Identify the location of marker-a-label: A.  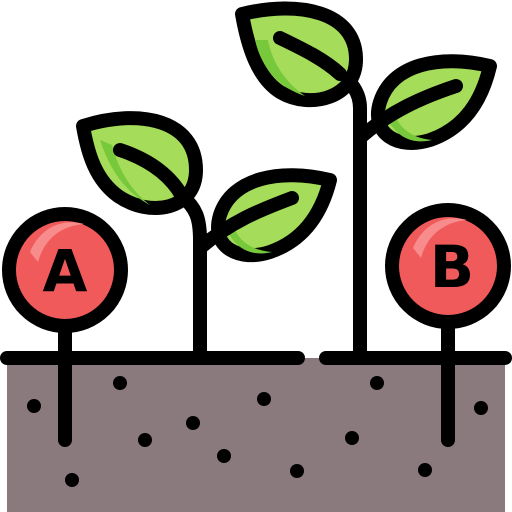
(65, 271).